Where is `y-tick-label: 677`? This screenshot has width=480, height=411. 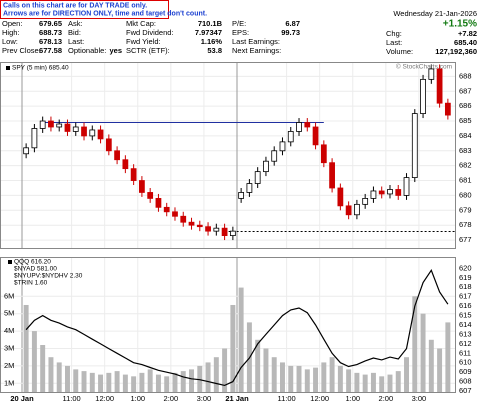 y-tick-label: 677 is located at coordinates (465, 239).